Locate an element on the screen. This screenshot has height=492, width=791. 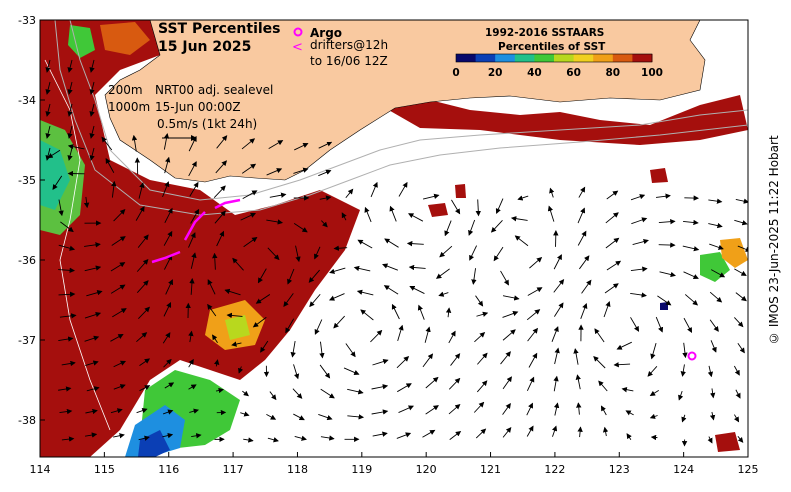
contour-200m-label: 200m is located at coordinates (125, 90).